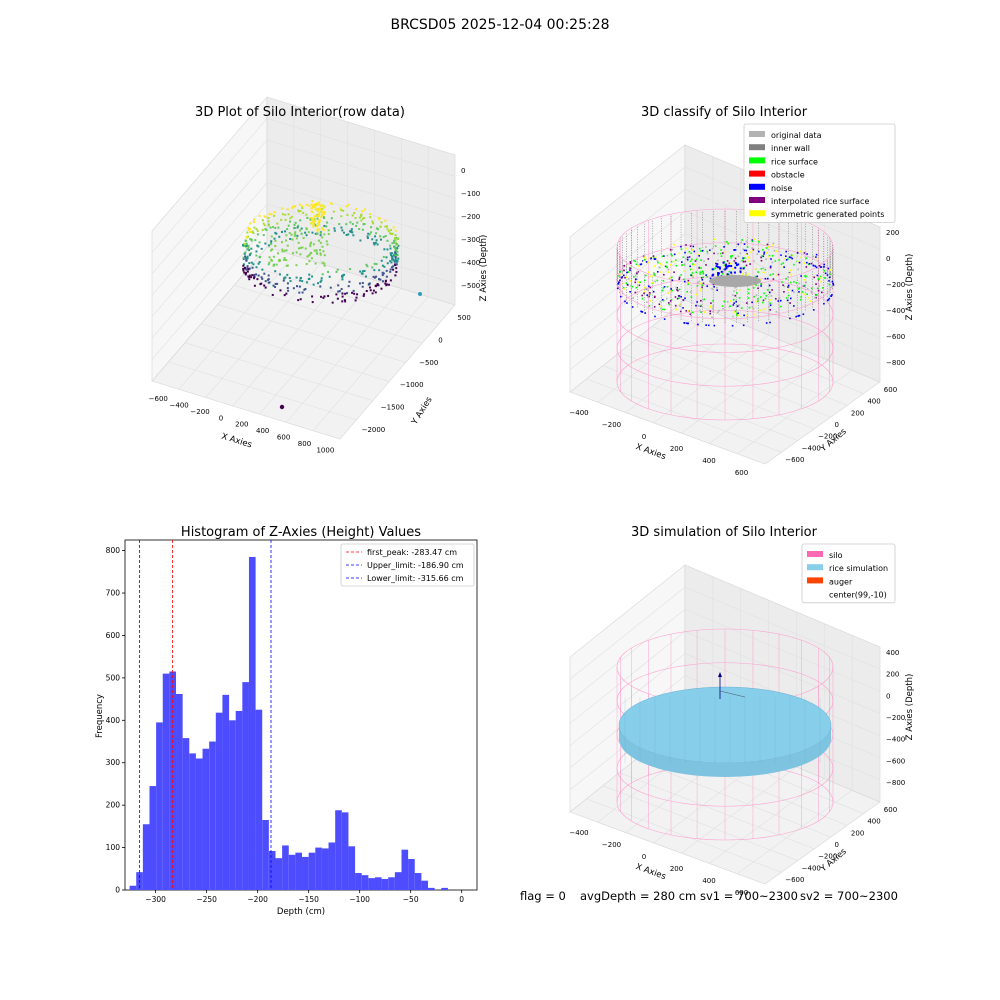 The image size is (1000, 1000). Describe the element at coordinates (794, 460) in the screenshot. I see `y-tick-label: −600` at that location.